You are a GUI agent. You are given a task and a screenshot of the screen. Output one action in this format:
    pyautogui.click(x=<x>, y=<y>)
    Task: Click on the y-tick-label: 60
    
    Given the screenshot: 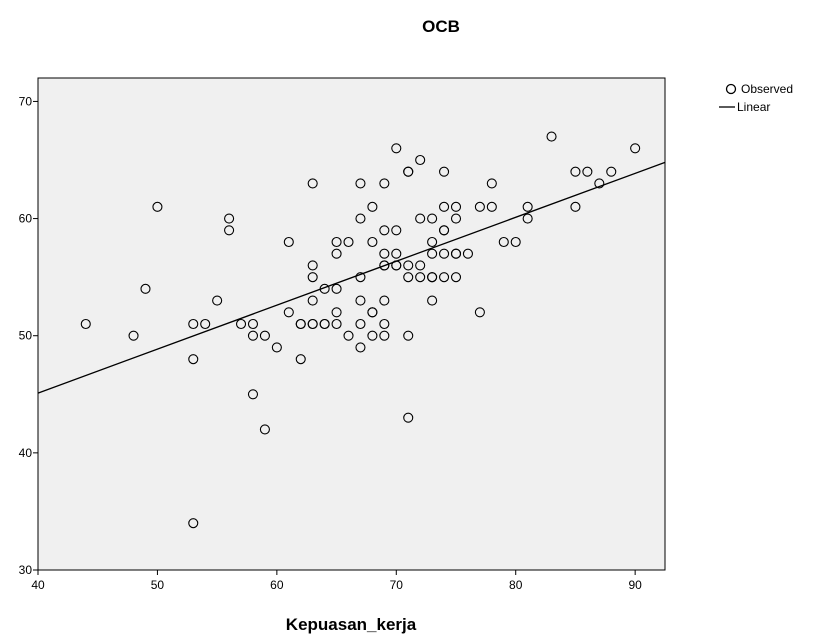 What is the action you would take?
    pyautogui.click(x=26, y=219)
    